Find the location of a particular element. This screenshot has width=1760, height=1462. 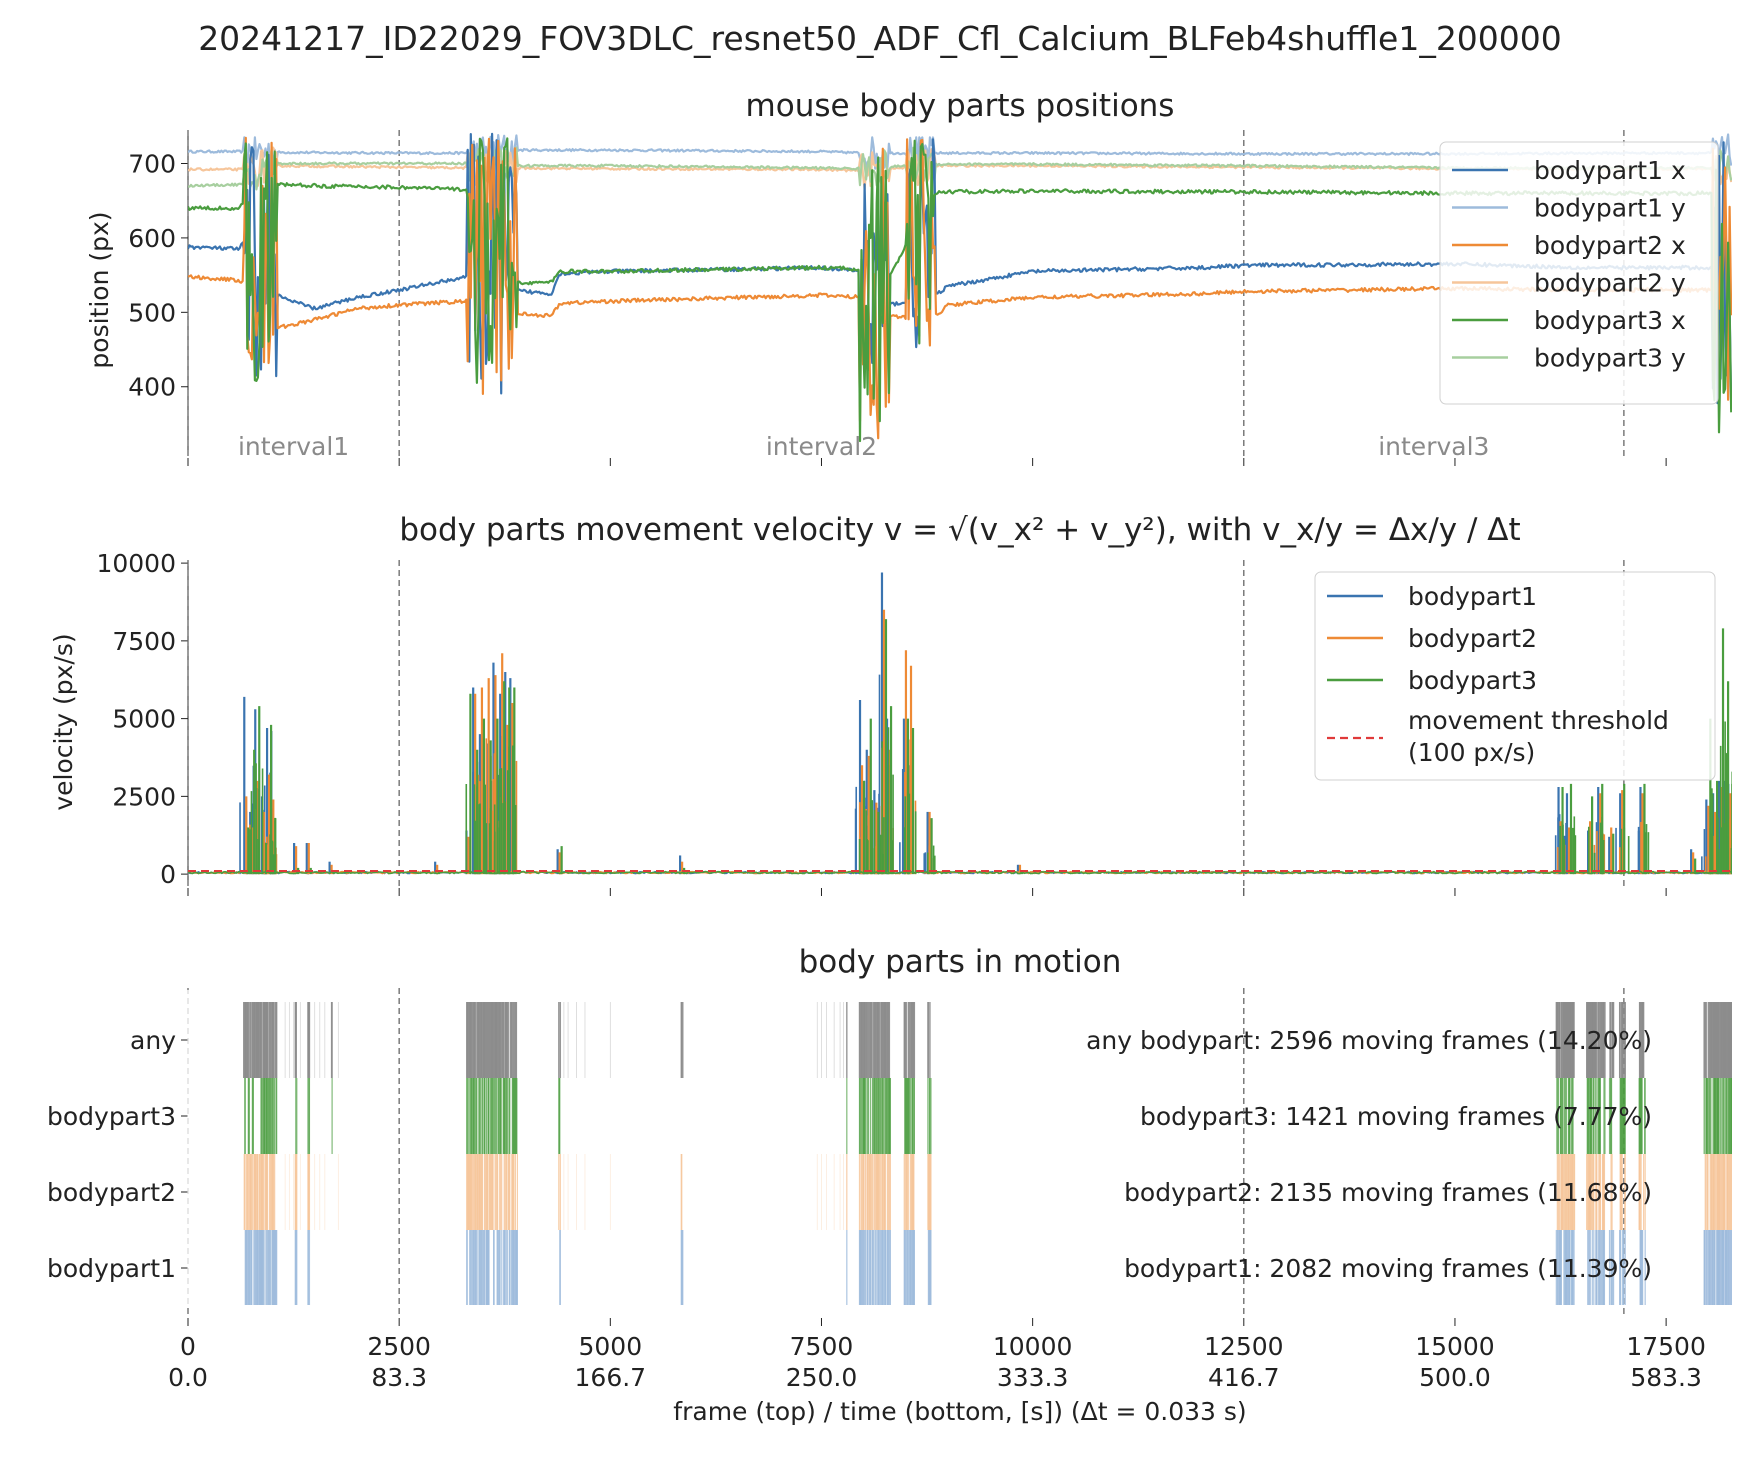

frame-tick-label: 2500 is located at coordinates (399, 1346).